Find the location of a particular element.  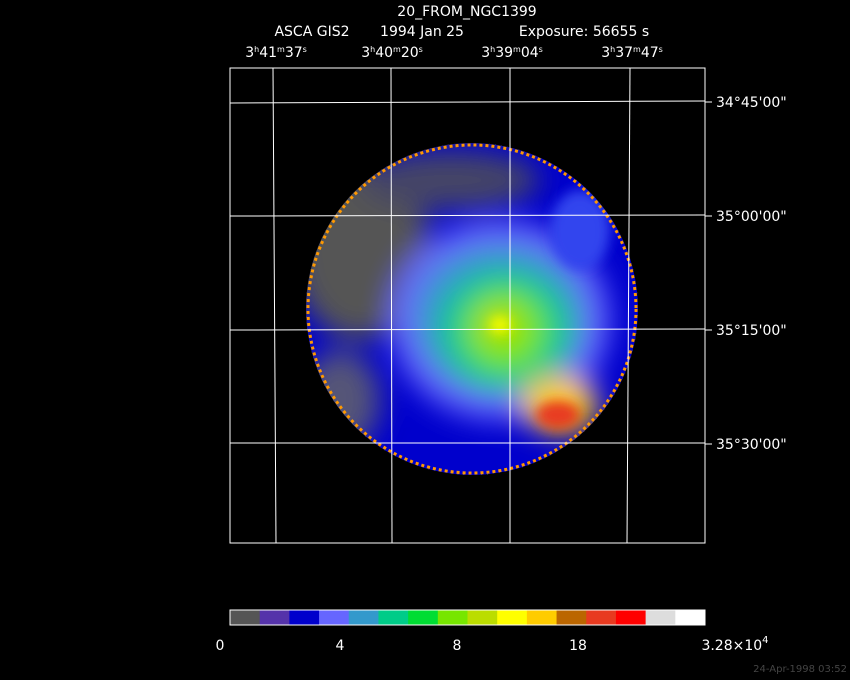

ra-label: 3h41m37s is located at coordinates (276, 53).